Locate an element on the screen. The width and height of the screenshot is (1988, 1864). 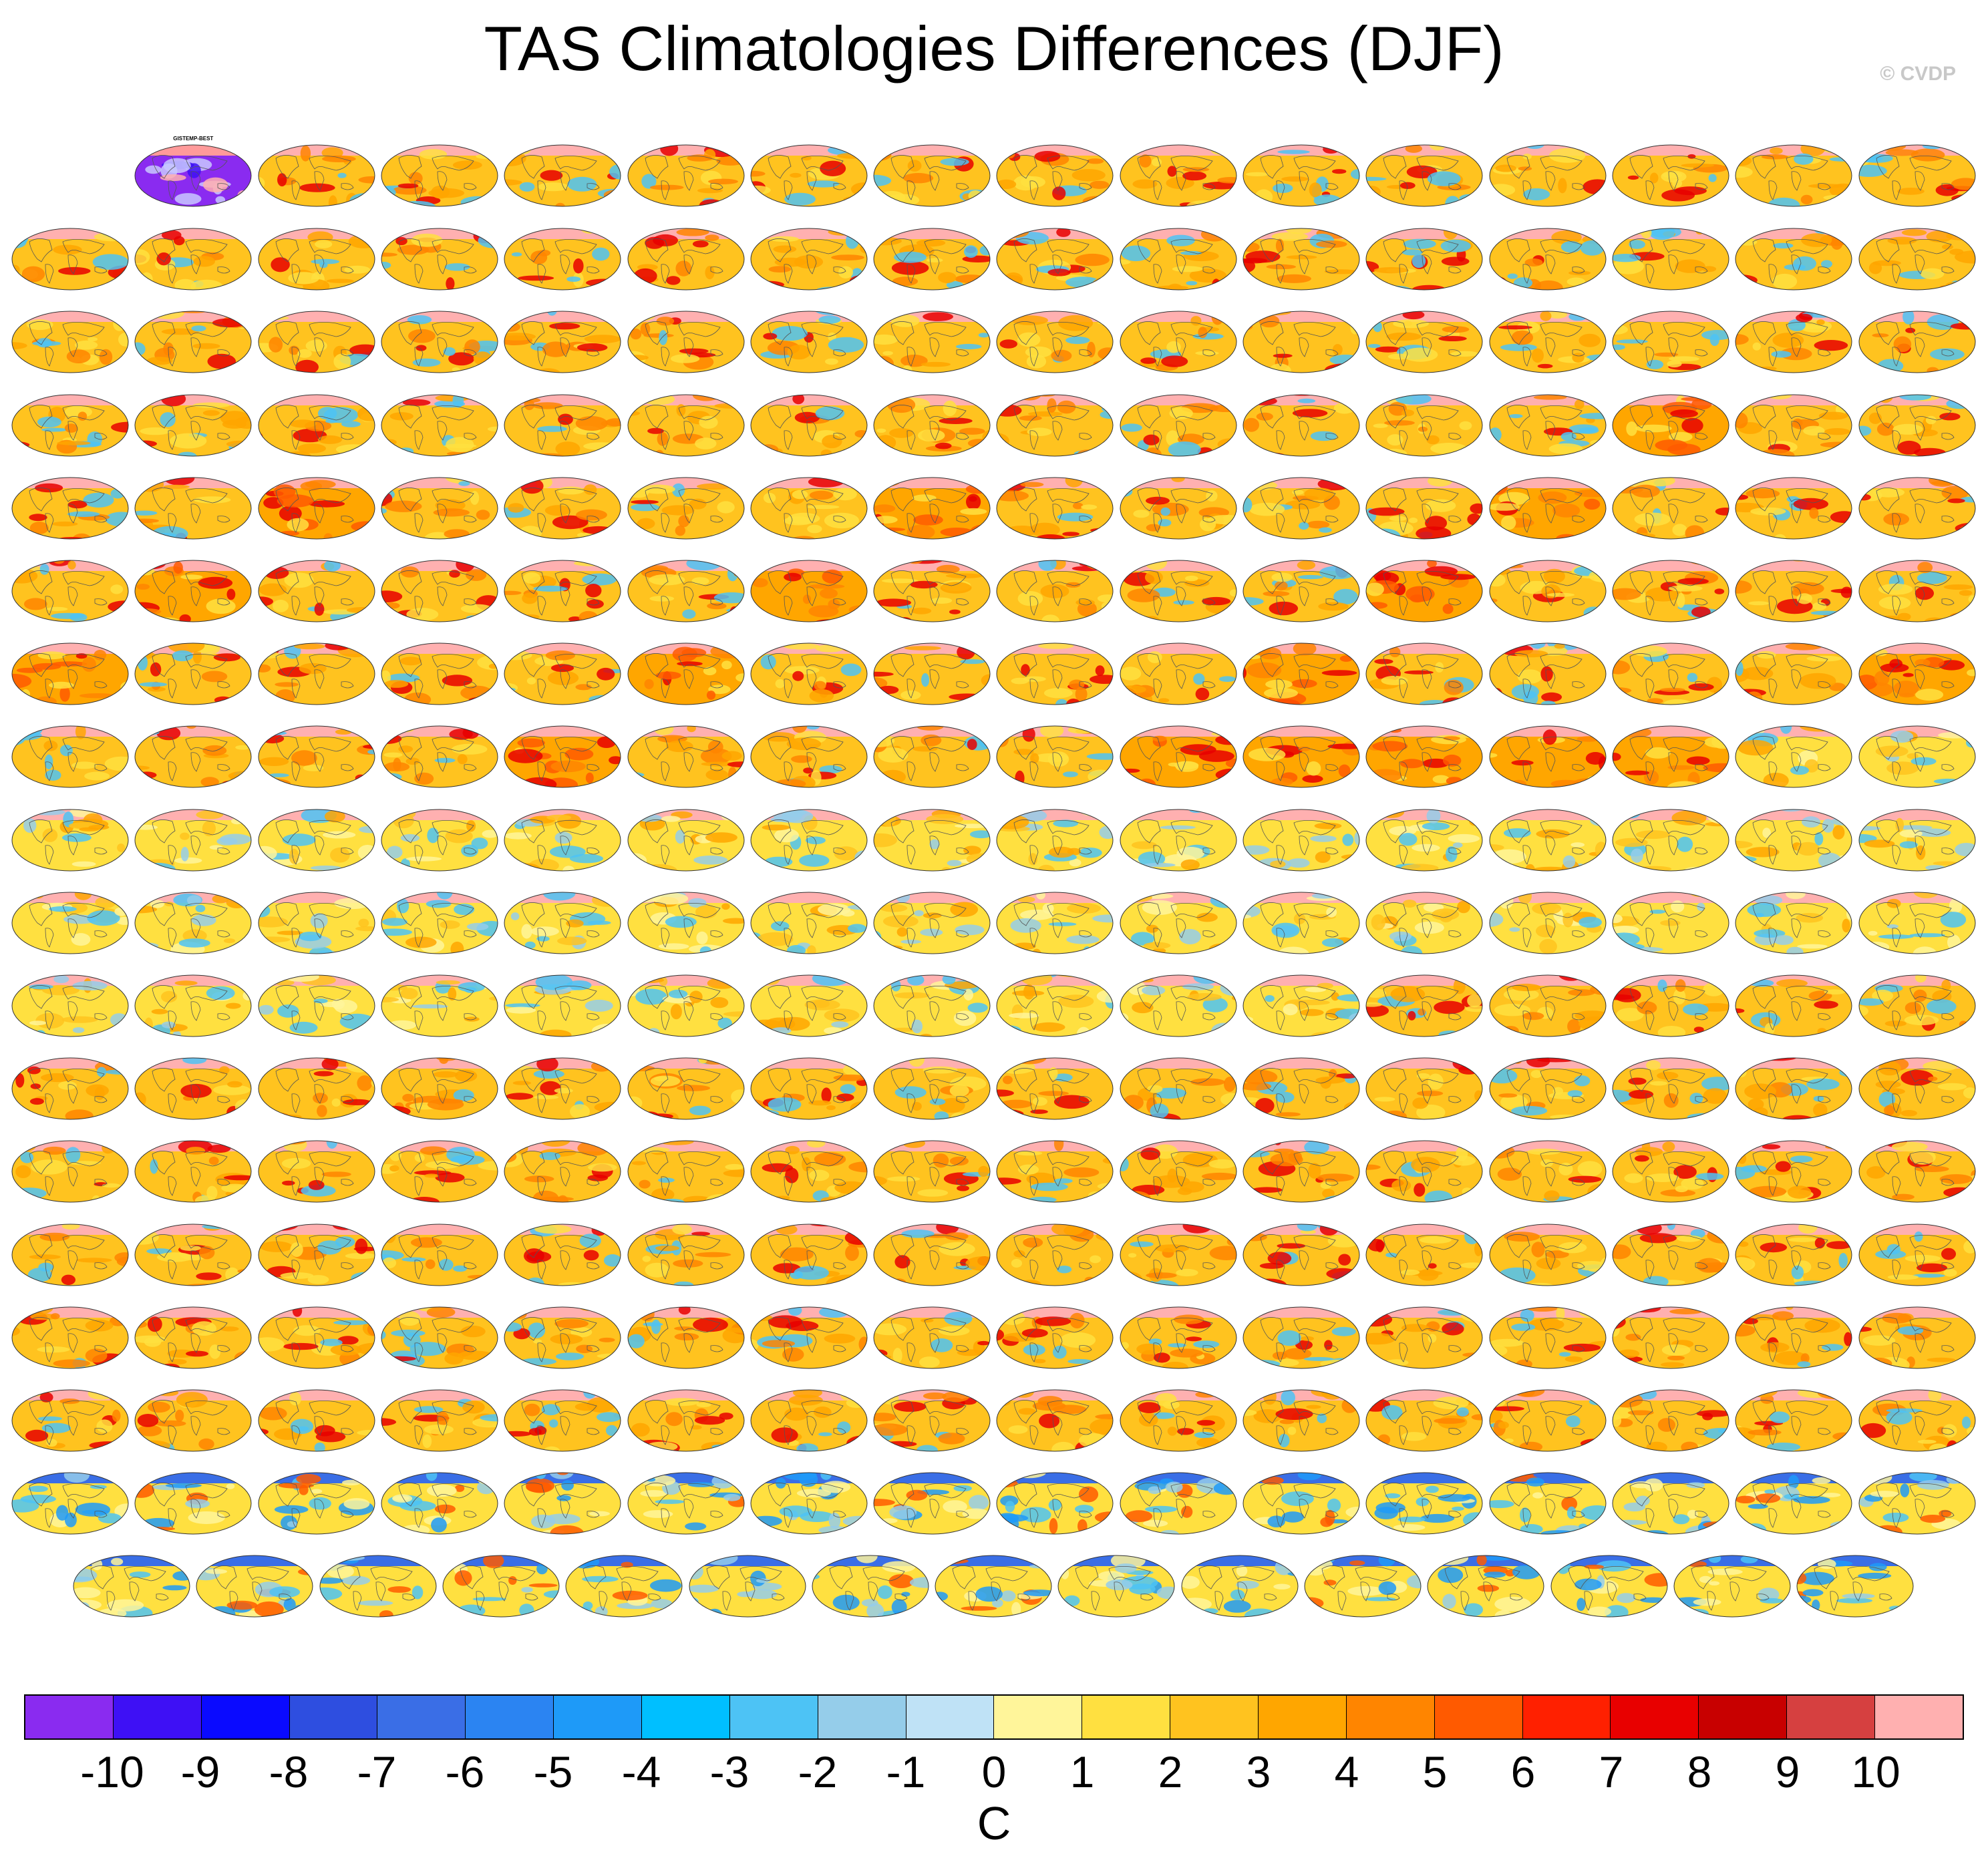
colorbar-tick-label: -9 is located at coordinates (200, 1772).